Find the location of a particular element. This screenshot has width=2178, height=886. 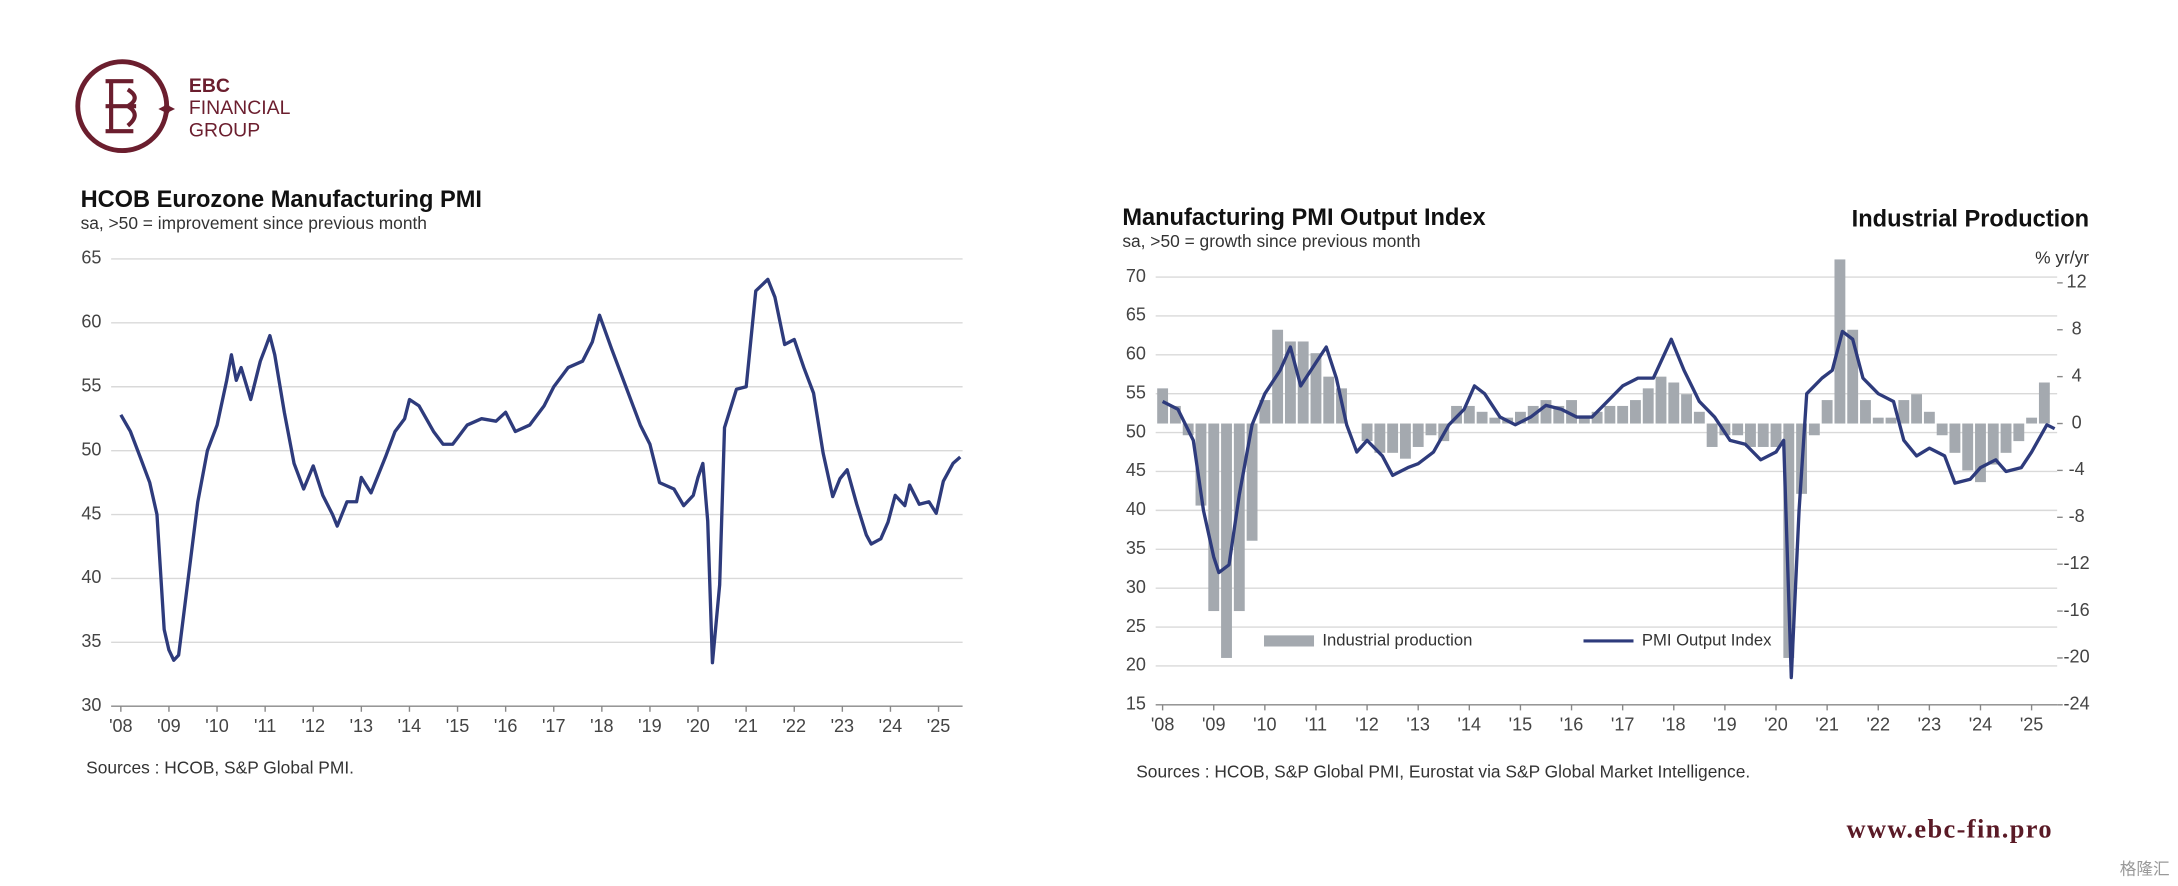

x-tick-label: '14 is located at coordinates (410, 726).